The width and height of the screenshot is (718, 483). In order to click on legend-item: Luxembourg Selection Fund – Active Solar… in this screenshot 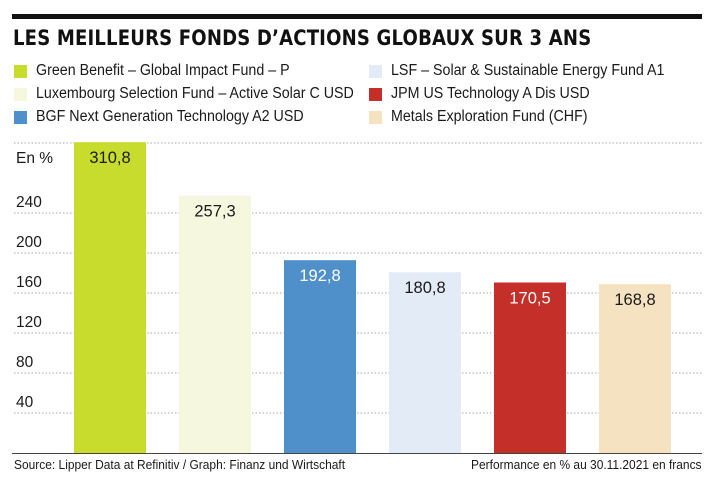, I will do `click(197, 94)`.